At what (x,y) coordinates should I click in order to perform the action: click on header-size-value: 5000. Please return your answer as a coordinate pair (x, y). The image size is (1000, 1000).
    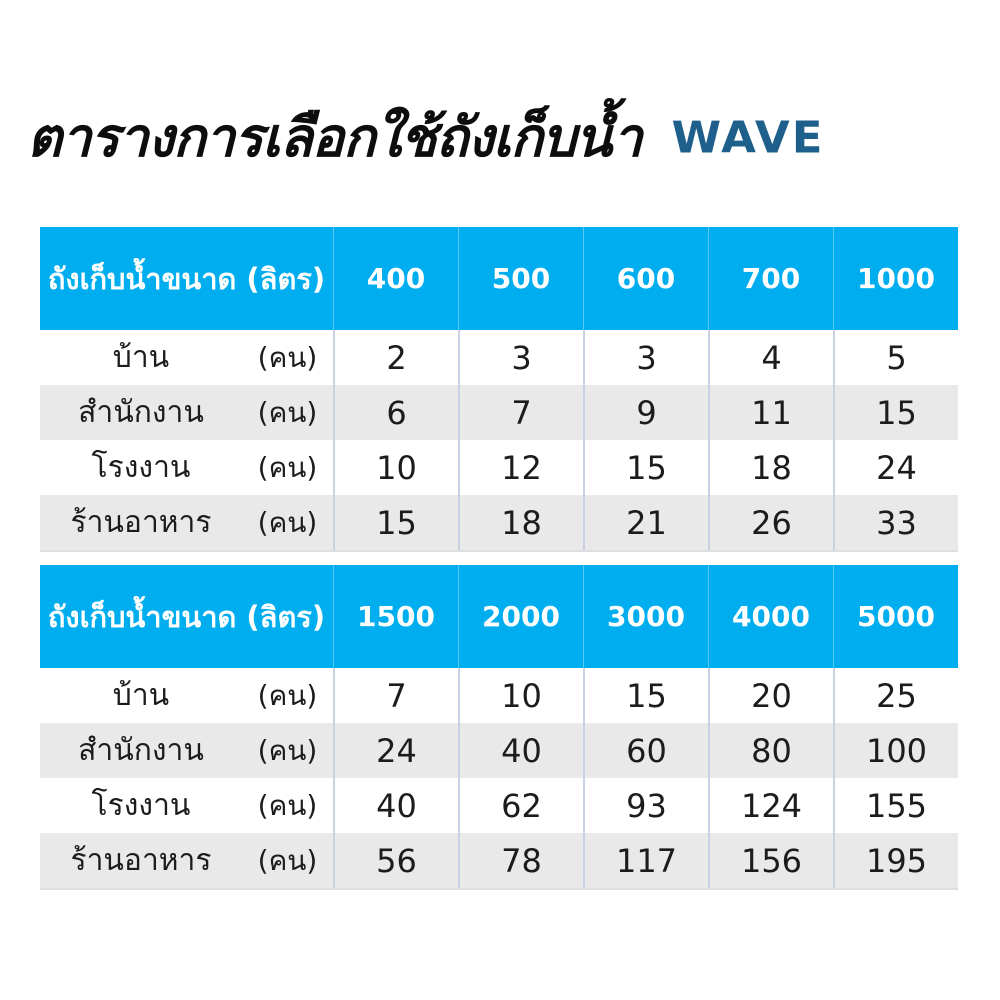
    Looking at the image, I should click on (895, 616).